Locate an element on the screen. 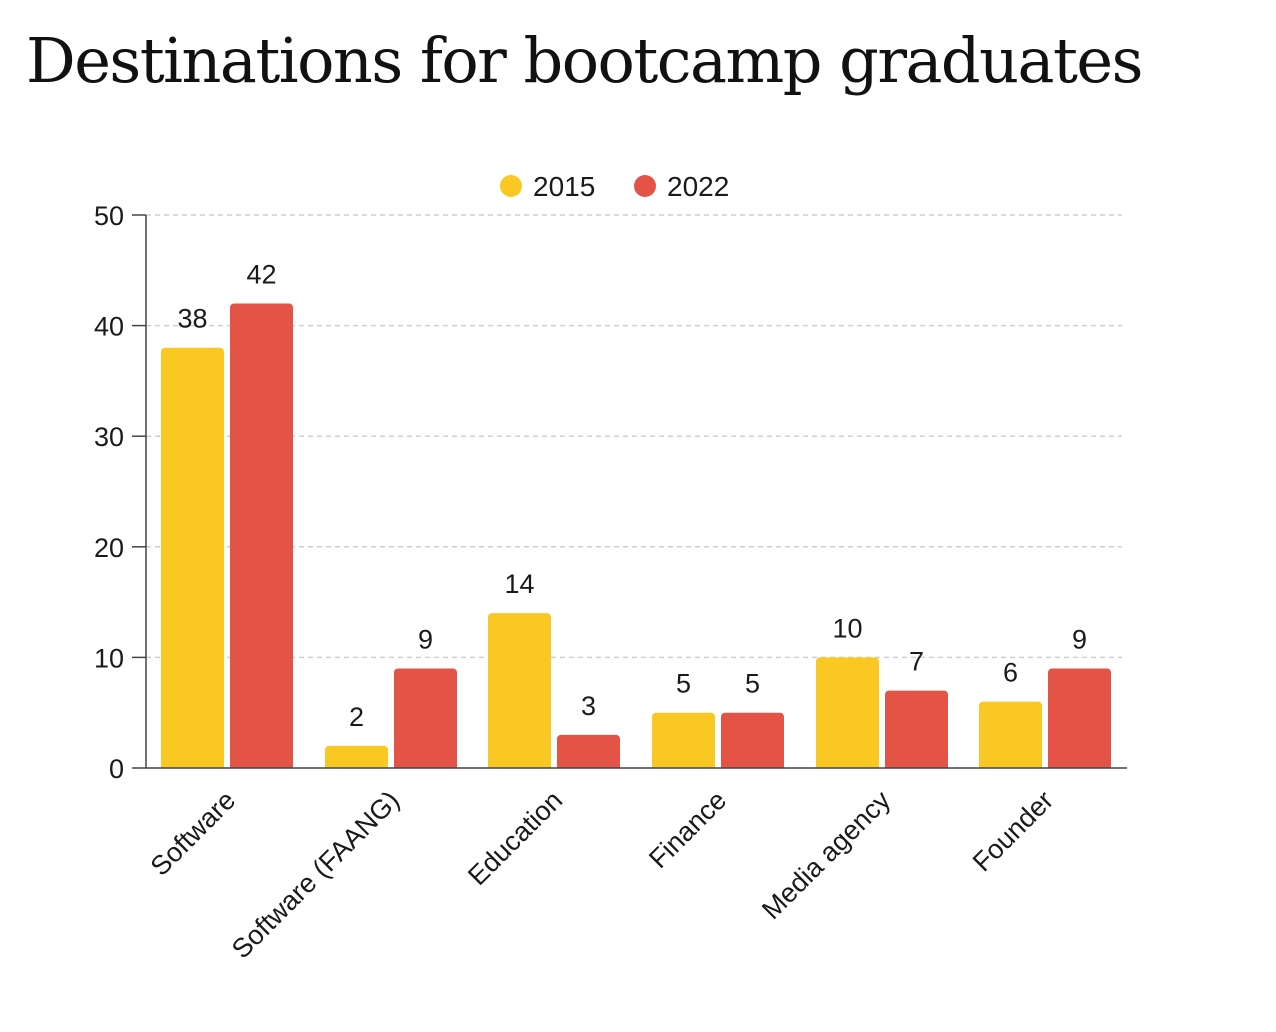 The width and height of the screenshot is (1276, 1032). x-tick-label: Media agency is located at coordinates (826, 855).